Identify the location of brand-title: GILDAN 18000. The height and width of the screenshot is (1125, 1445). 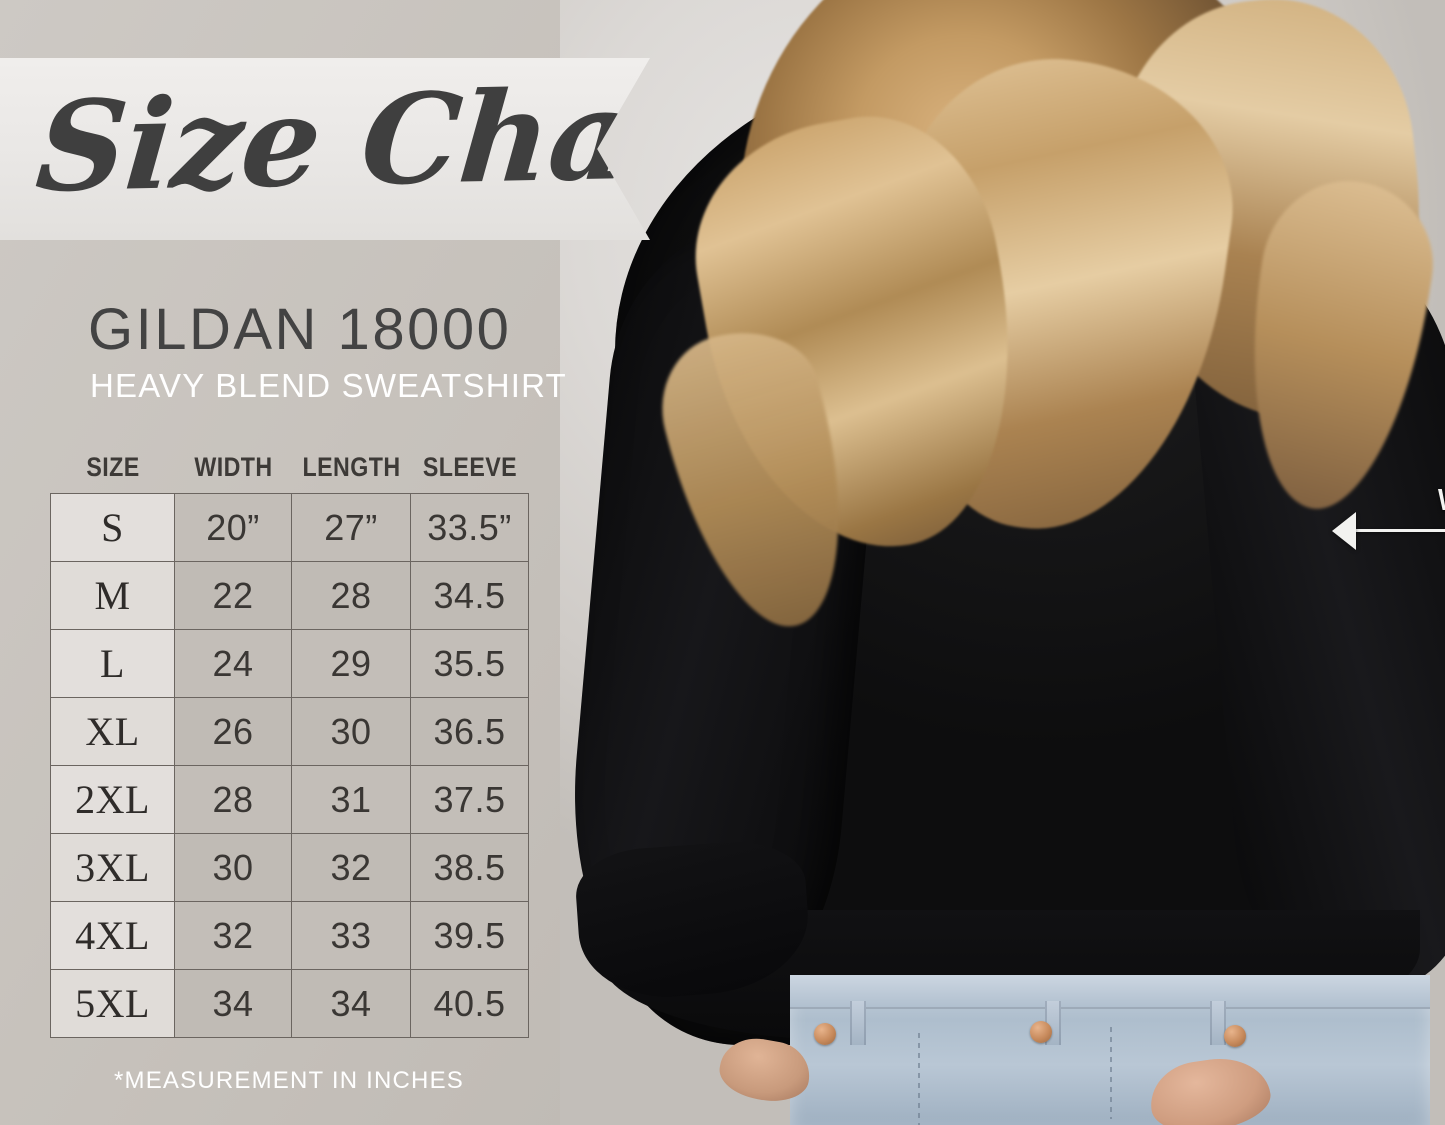
(300, 329).